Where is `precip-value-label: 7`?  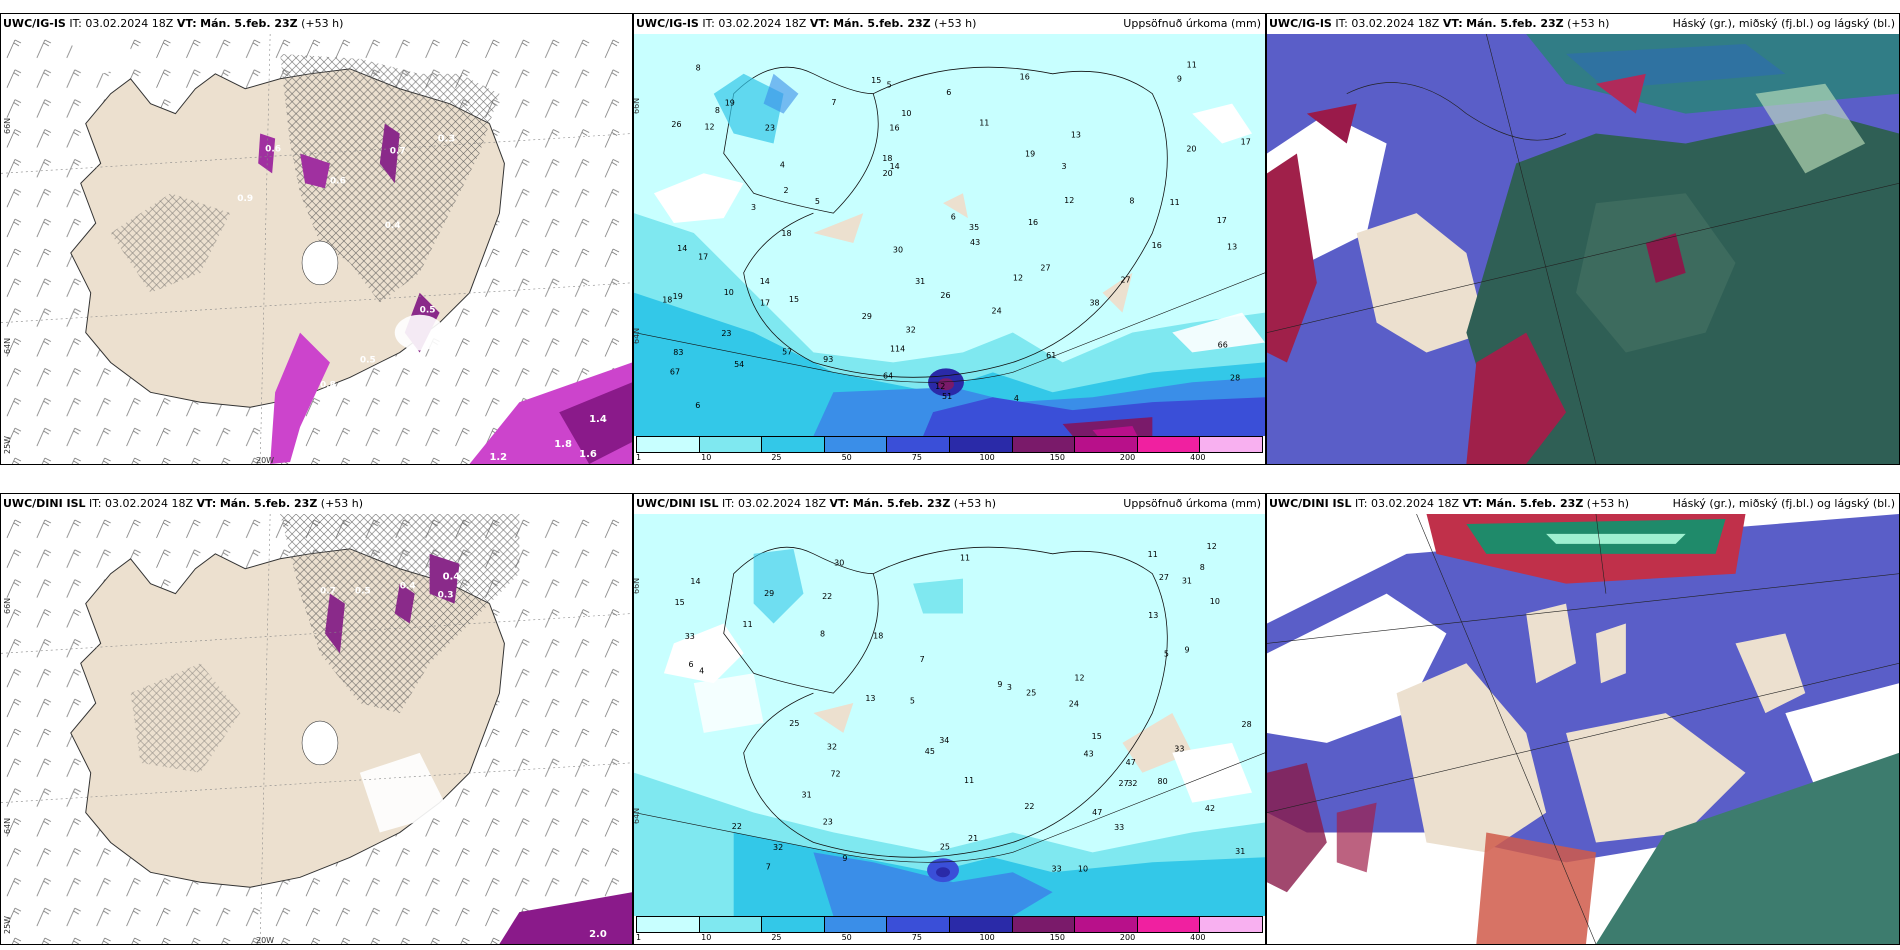
precip-value-label: 7 is located at coordinates (833, 102).